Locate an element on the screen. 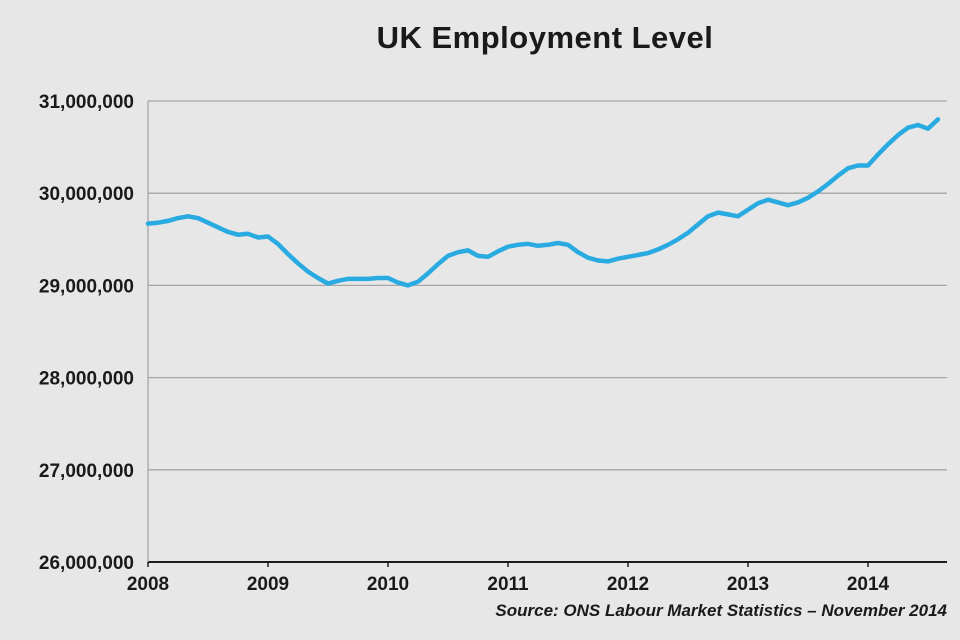  y-tick-label: 29,000,000 is located at coordinates (86, 286).